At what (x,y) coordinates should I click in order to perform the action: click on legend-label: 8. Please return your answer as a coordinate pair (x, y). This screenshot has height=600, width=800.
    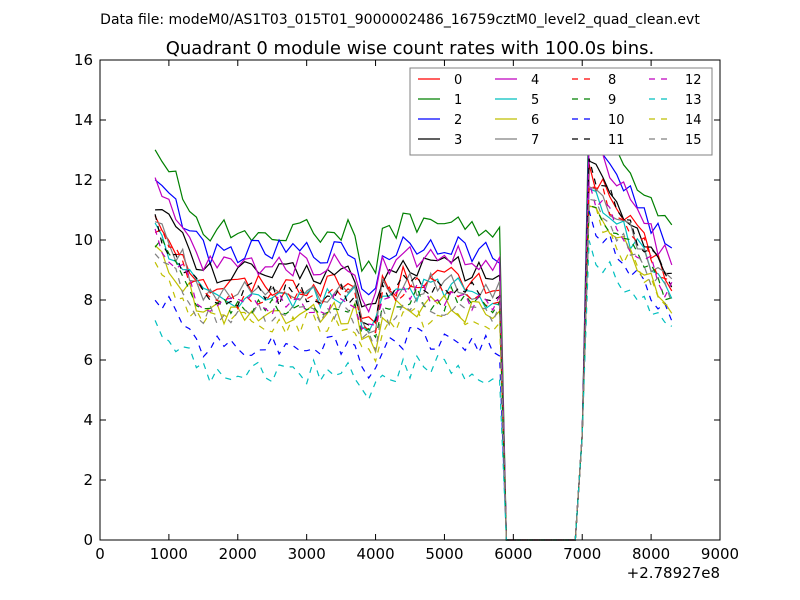
    Looking at the image, I should click on (612, 80).